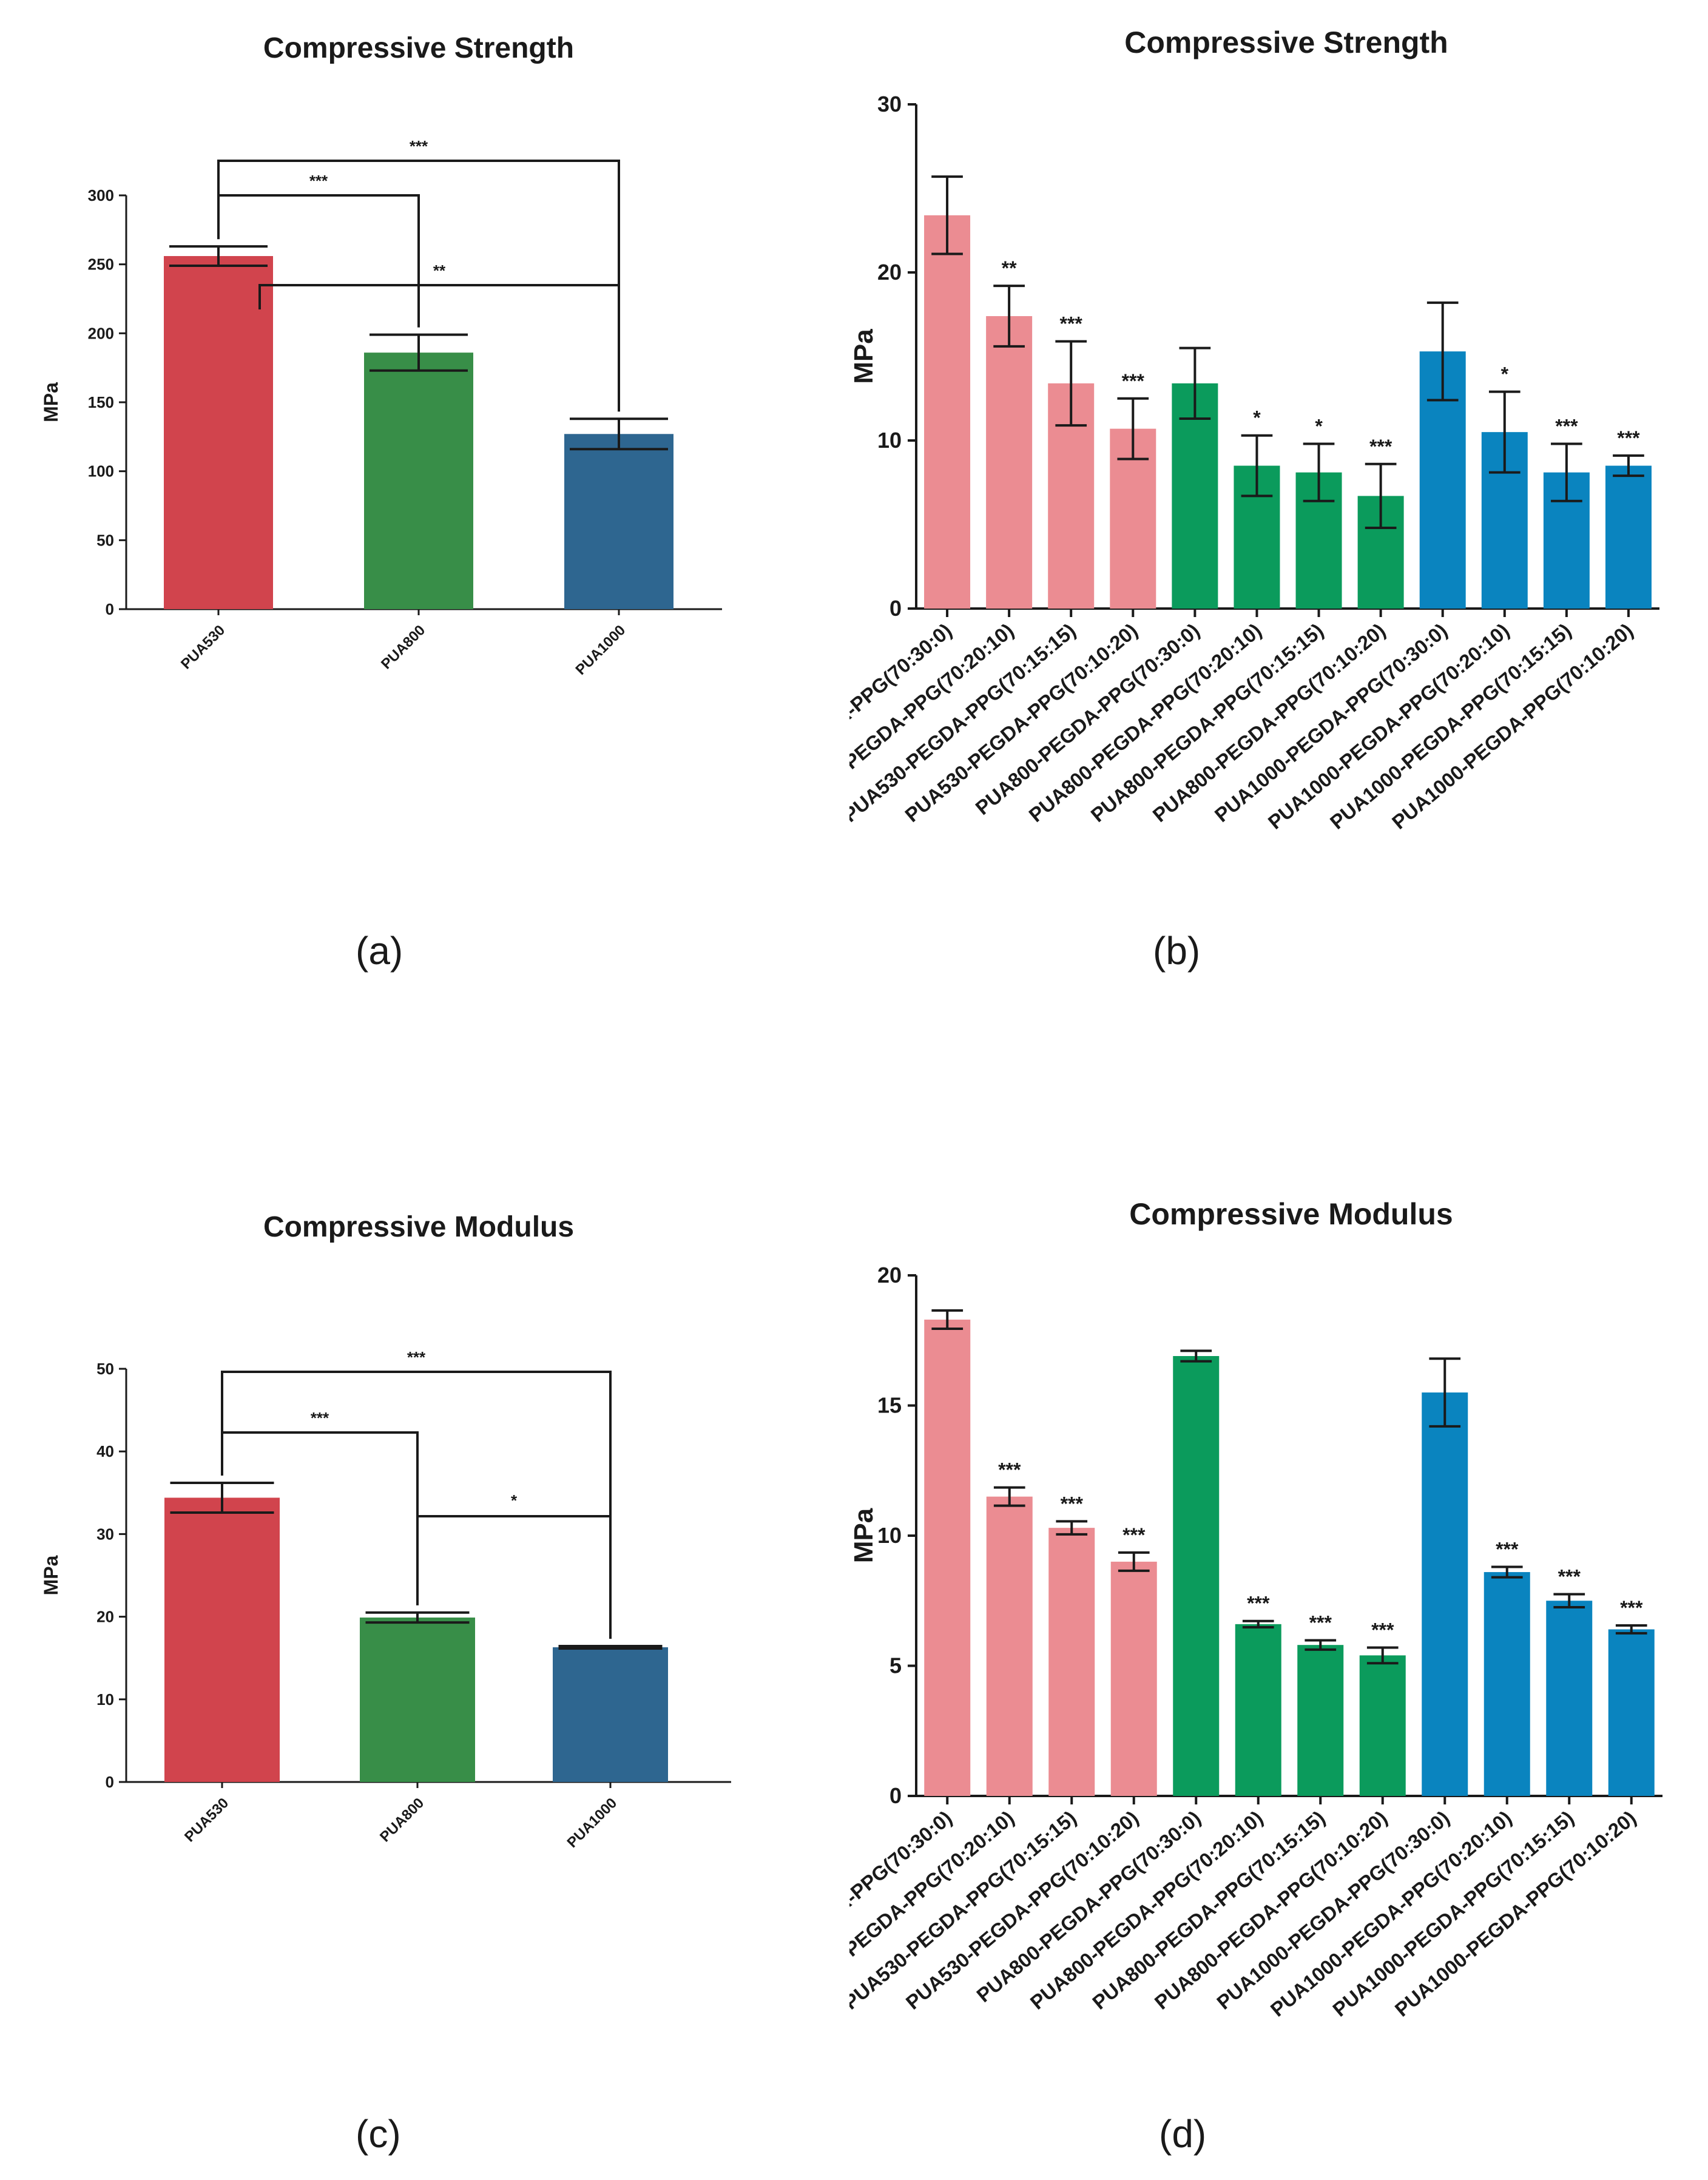  What do you see at coordinates (440, 271) in the screenshot?
I see `bracket-label: **` at bounding box center [440, 271].